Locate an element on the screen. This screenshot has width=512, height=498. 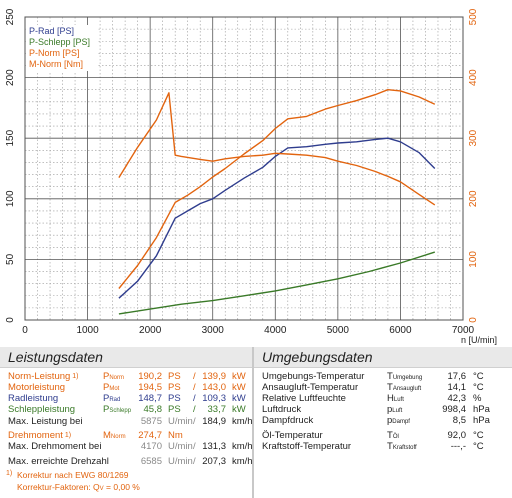
y-right-tick-label: 200 is located at coordinates (473, 198).